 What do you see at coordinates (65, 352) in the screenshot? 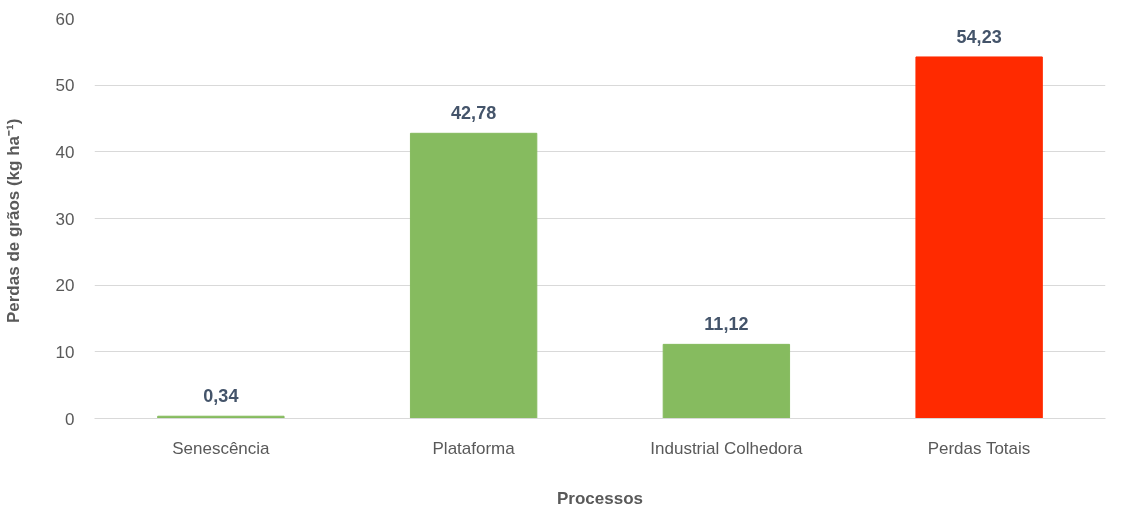
I see `y-tick-label: 10` at bounding box center [65, 352].